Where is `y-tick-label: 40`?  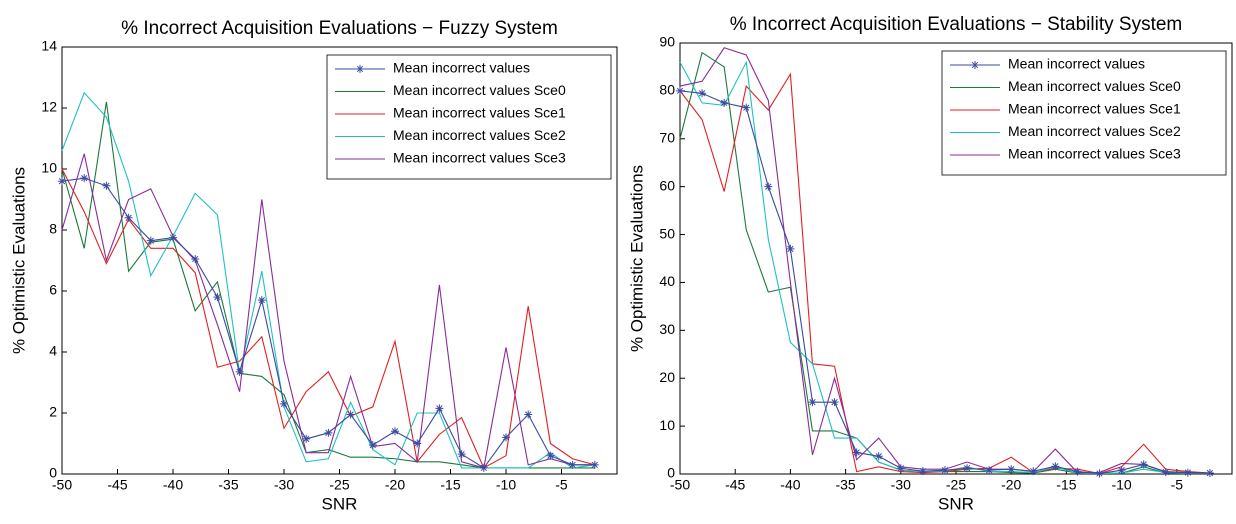
y-tick-label: 40 is located at coordinates (667, 281).